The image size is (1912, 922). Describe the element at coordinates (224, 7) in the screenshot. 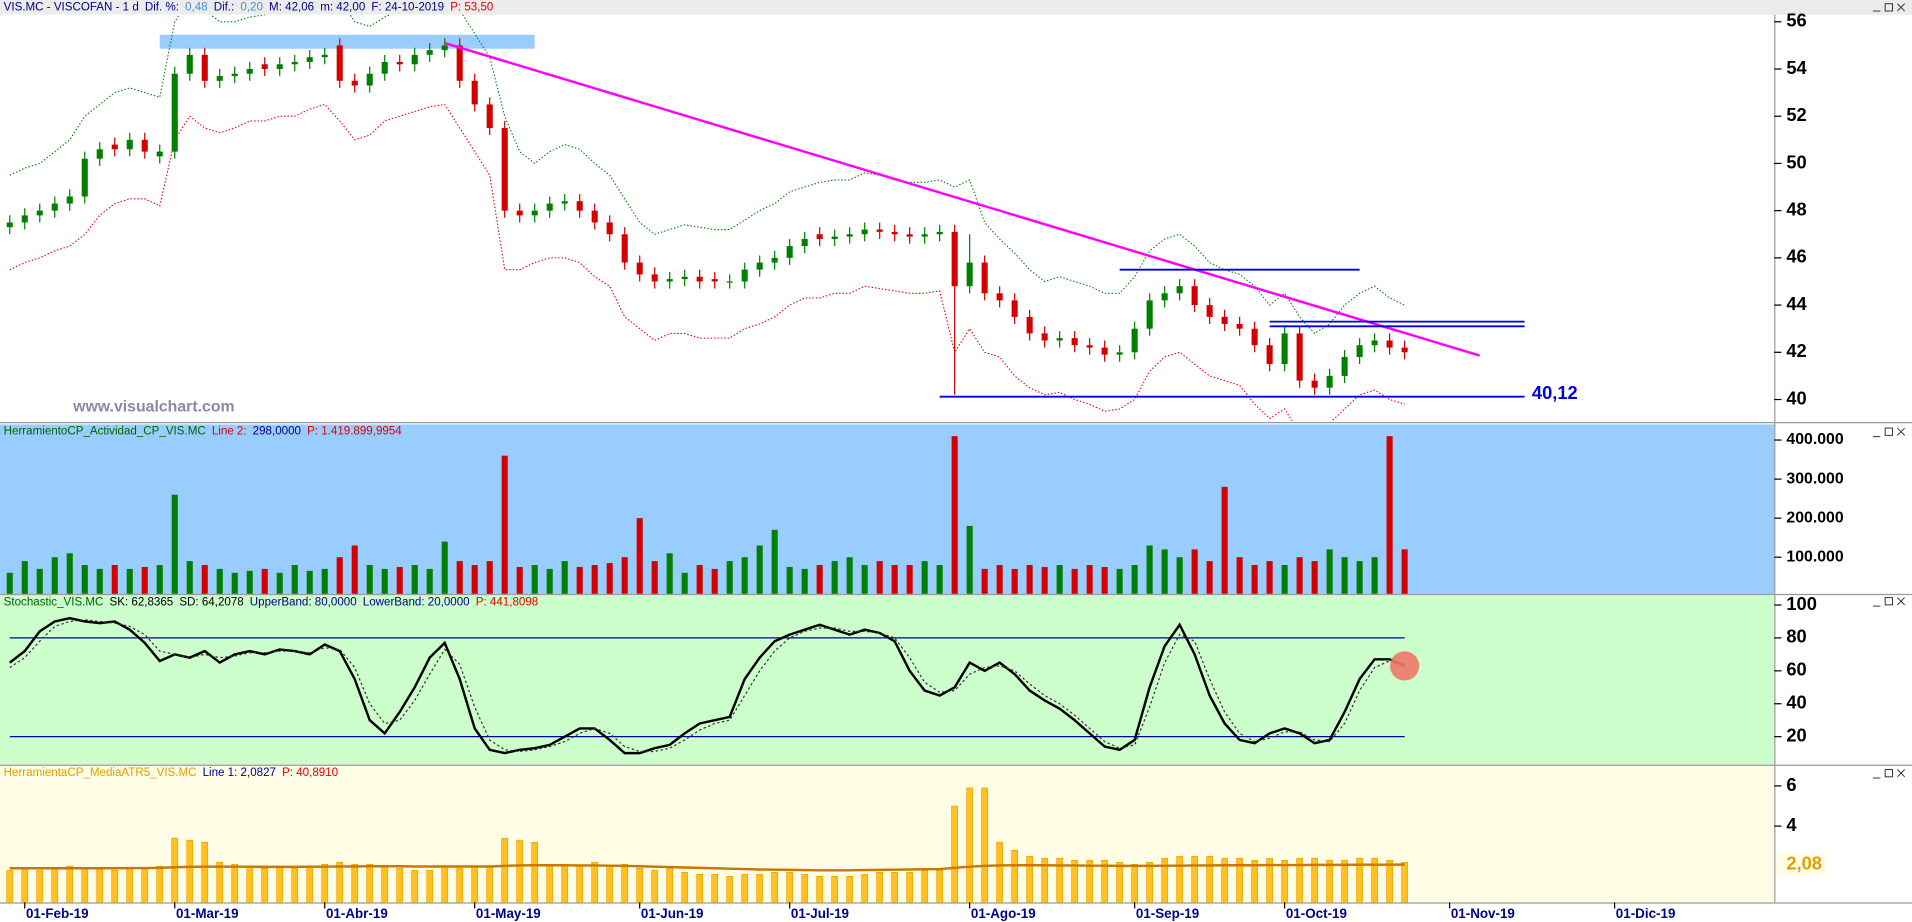

I see `header-part: Dif.:` at that location.